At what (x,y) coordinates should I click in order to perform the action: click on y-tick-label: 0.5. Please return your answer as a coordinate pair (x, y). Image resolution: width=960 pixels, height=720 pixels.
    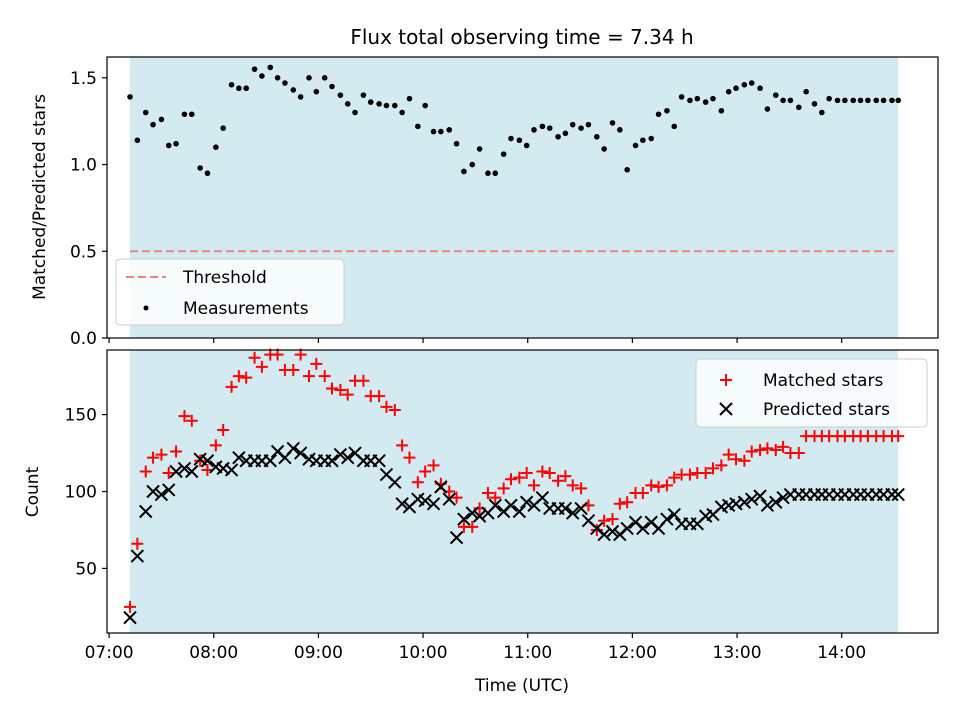
    Looking at the image, I should click on (83, 252).